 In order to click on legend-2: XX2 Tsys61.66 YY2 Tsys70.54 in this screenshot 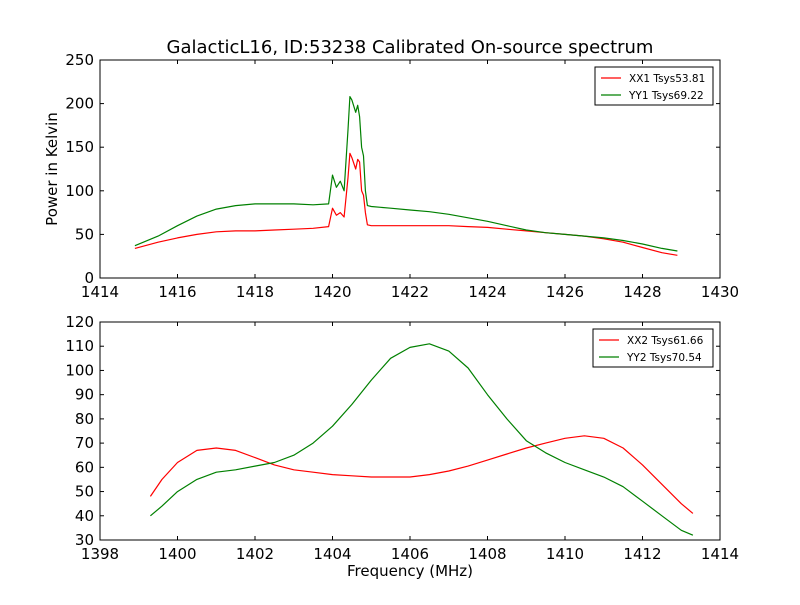, I will do `click(653, 348)`.